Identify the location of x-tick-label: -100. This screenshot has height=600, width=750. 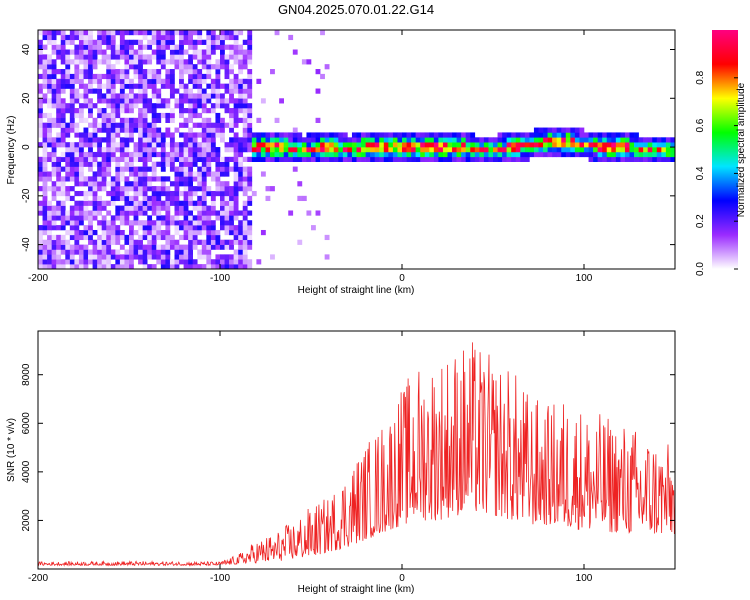
(220, 278).